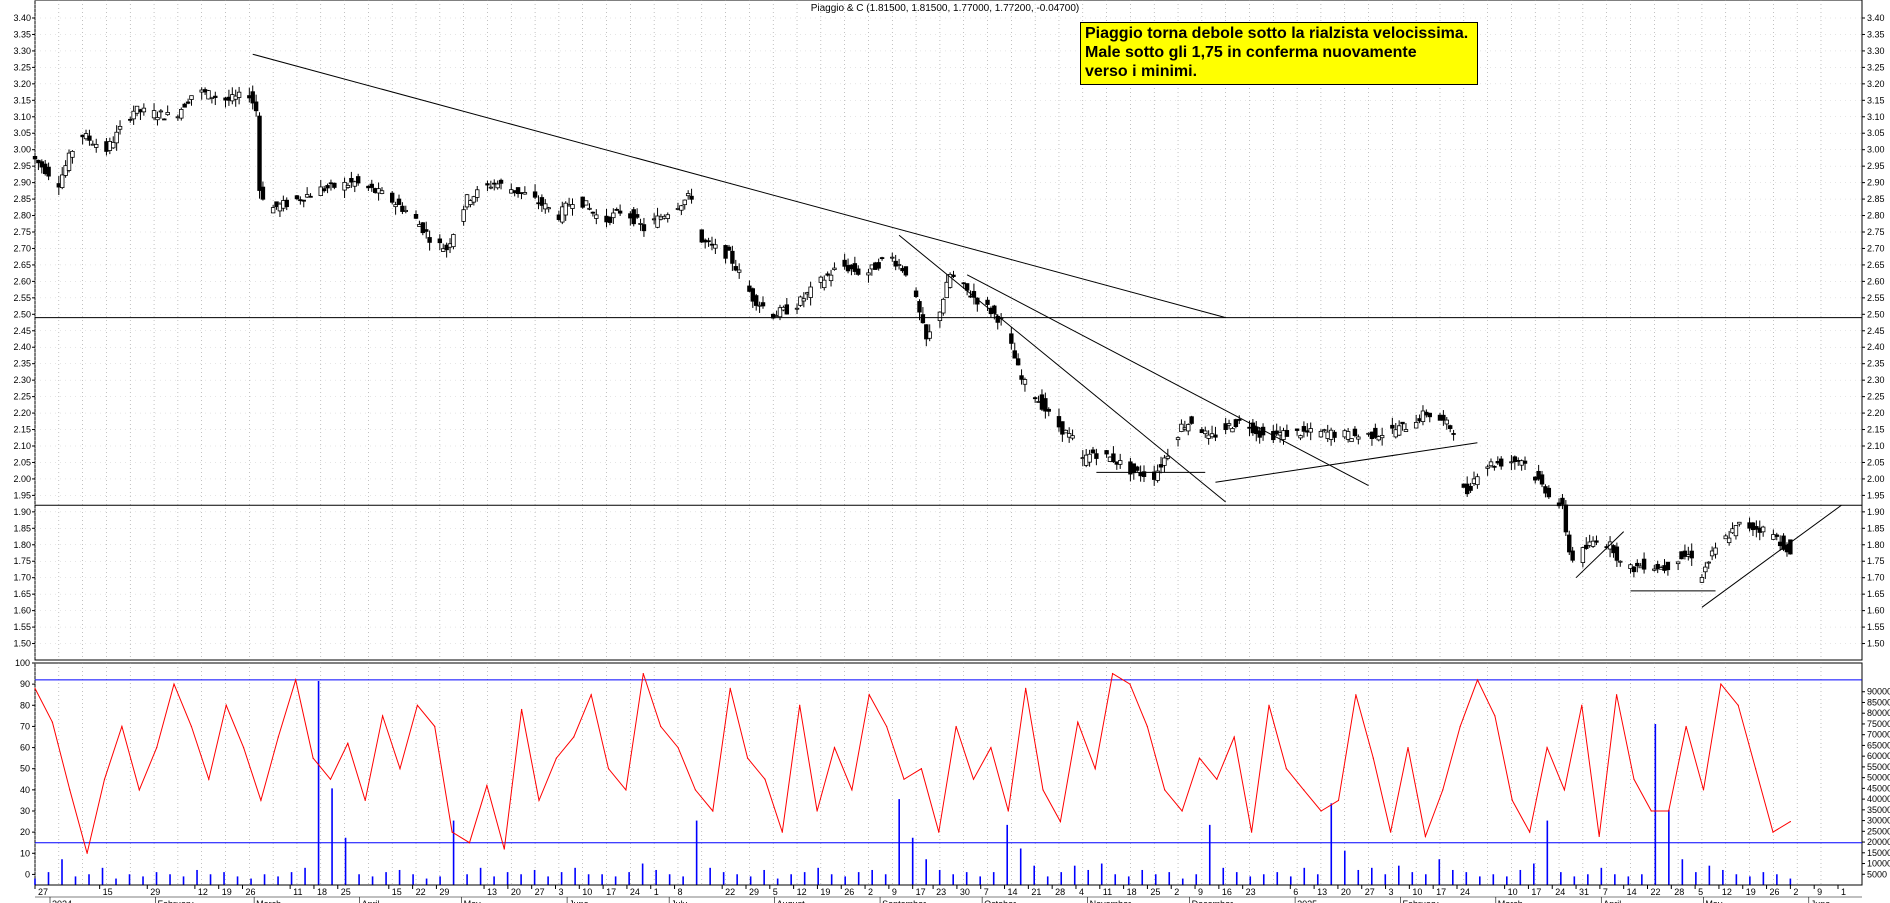  What do you see at coordinates (175, 901) in the screenshot?
I see `x-month-label: February` at bounding box center [175, 901].